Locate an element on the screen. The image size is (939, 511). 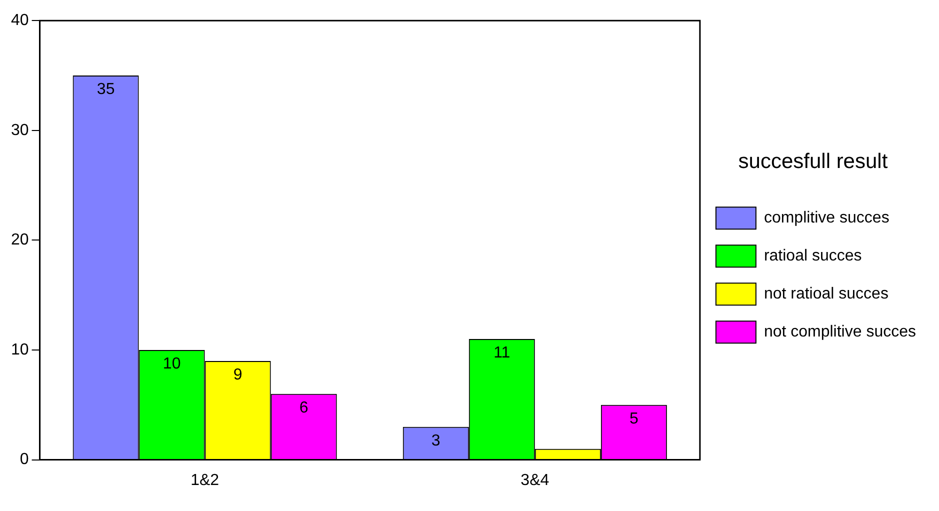
data-label: 11 is located at coordinates (502, 353).